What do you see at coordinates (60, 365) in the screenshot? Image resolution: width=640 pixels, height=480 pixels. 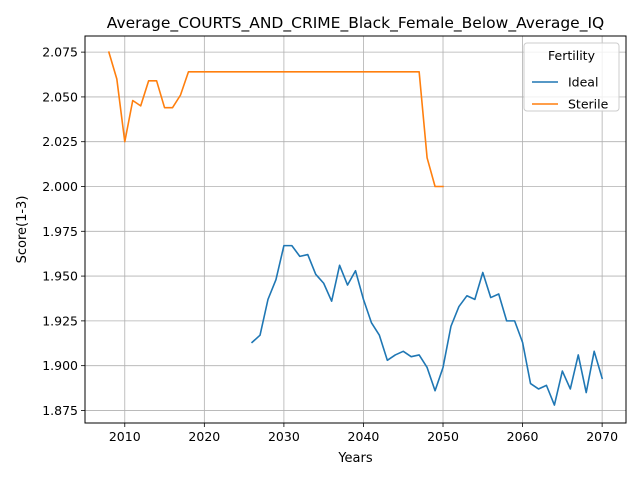 I see `y-tick-label: 1.900` at bounding box center [60, 365].